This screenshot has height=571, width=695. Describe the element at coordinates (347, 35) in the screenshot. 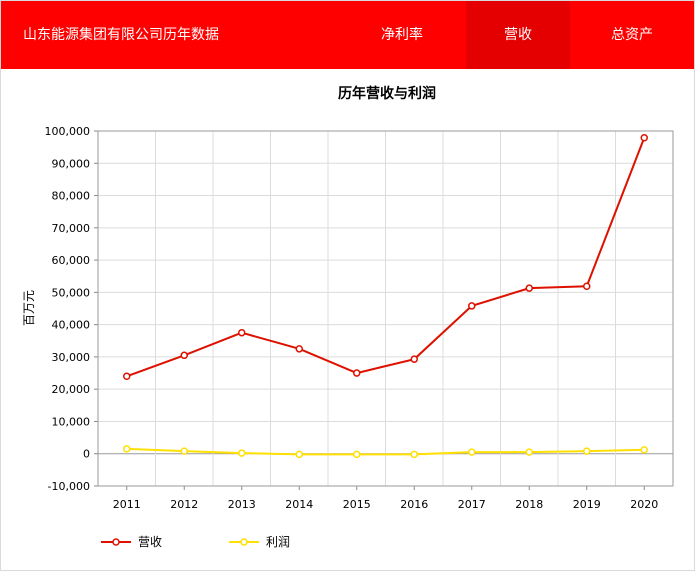

I see `top-bar: 山东能源集团有限公司历年数据 净利率 营收 总资产` at that location.